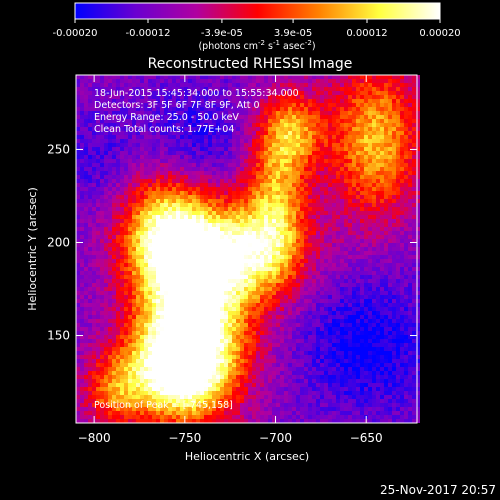 The width and height of the screenshot is (500, 500). I want to click on colorbar-tick-label: -3.9e-05, so click(222, 33).